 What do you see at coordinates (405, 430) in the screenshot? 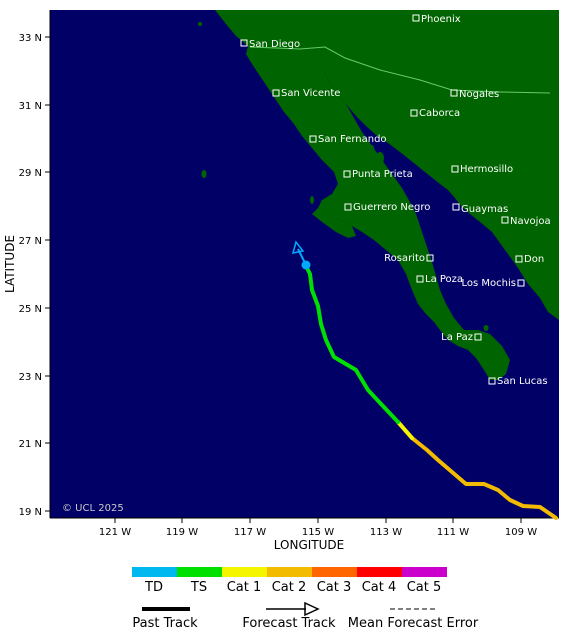
I see `track-segment-cat1` at bounding box center [405, 430].